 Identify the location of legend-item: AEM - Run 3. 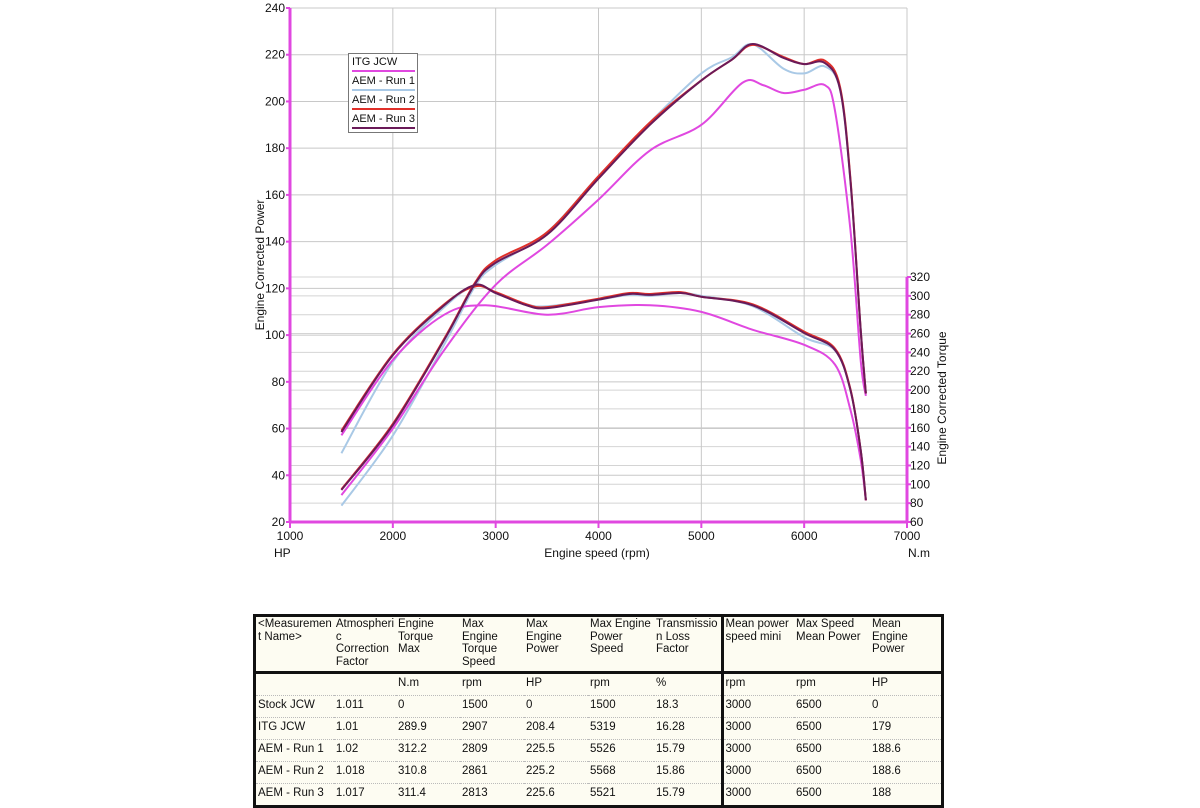
(383, 121).